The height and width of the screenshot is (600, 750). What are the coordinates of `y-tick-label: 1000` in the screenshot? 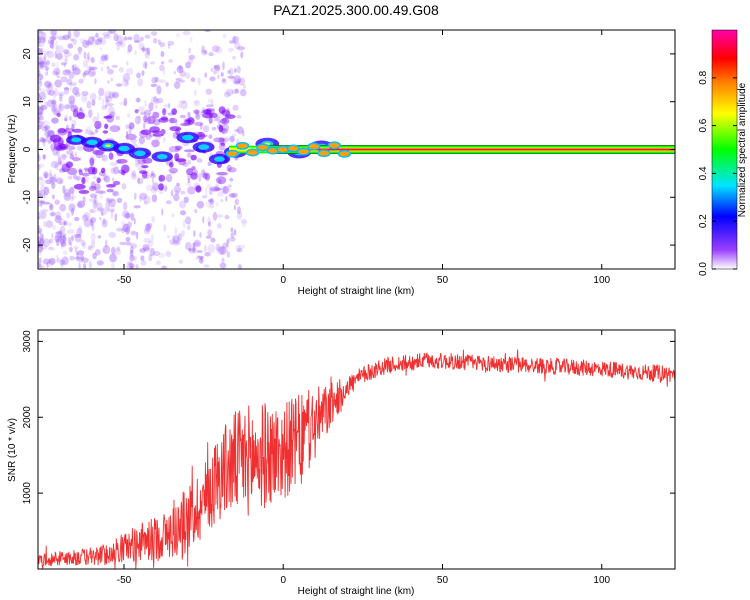 It's located at (27, 493).